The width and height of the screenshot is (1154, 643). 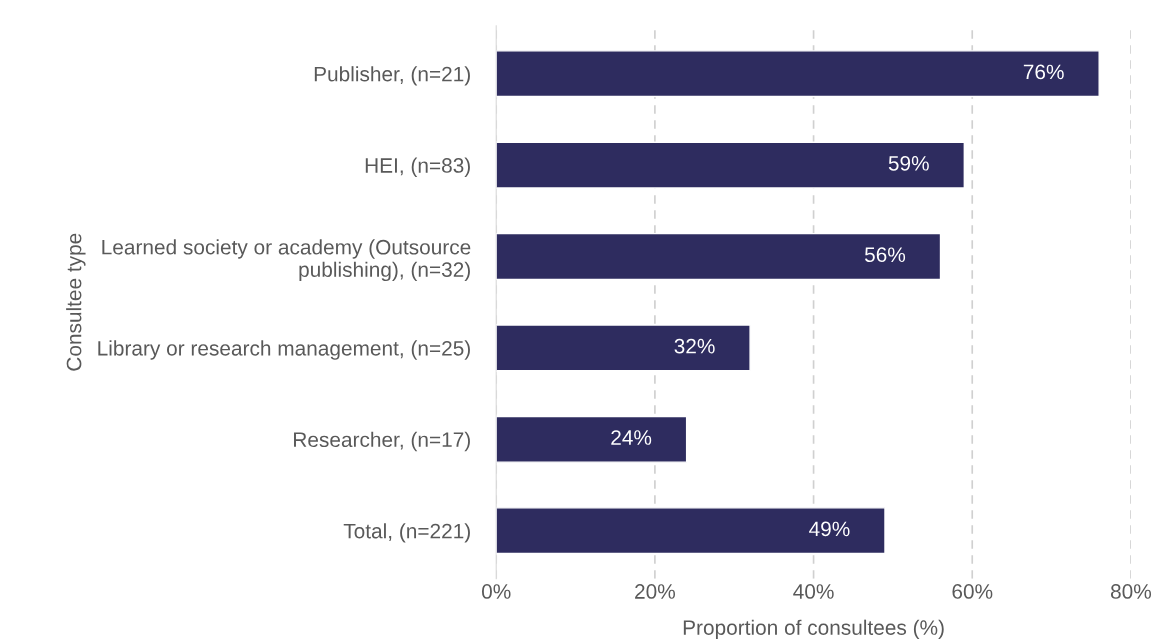 What do you see at coordinates (392, 76) in the screenshot?
I see `y-tick-label: Publisher, (n=21)` at bounding box center [392, 76].